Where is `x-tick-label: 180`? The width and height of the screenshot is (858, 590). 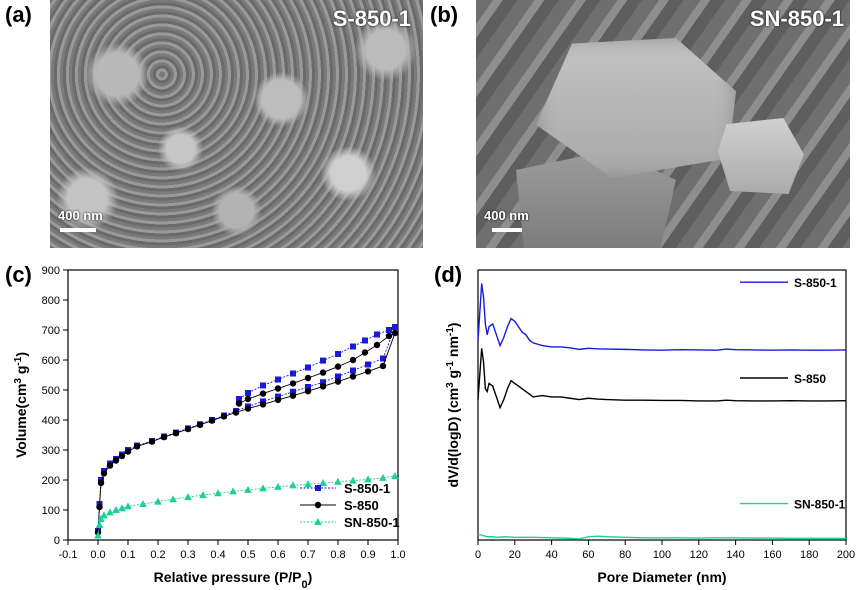 x-tick-label: 180 is located at coordinates (809, 555).